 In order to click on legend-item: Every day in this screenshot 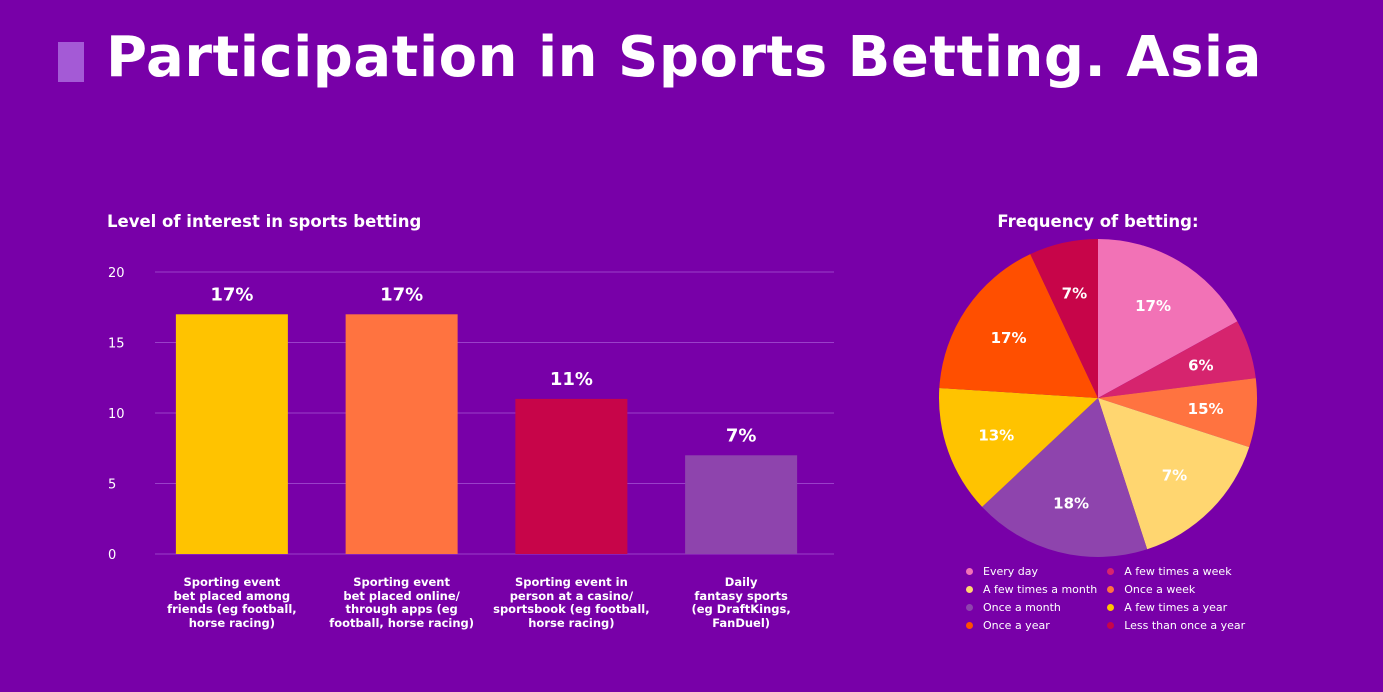, I will do `click(1031, 571)`.